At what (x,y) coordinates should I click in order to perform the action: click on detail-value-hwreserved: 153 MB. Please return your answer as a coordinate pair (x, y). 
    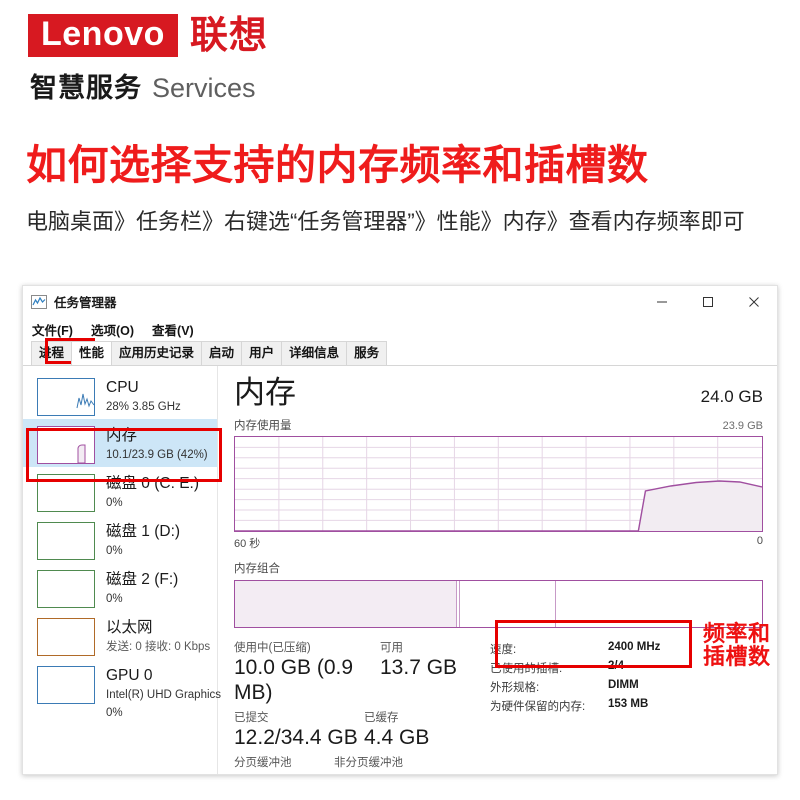
    Looking at the image, I should click on (628, 704).